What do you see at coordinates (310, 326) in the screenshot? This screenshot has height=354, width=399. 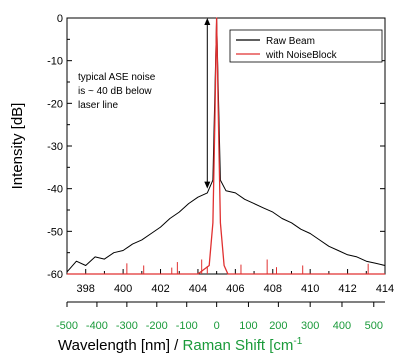 I see `raman-tick-label: 300` at bounding box center [310, 326].